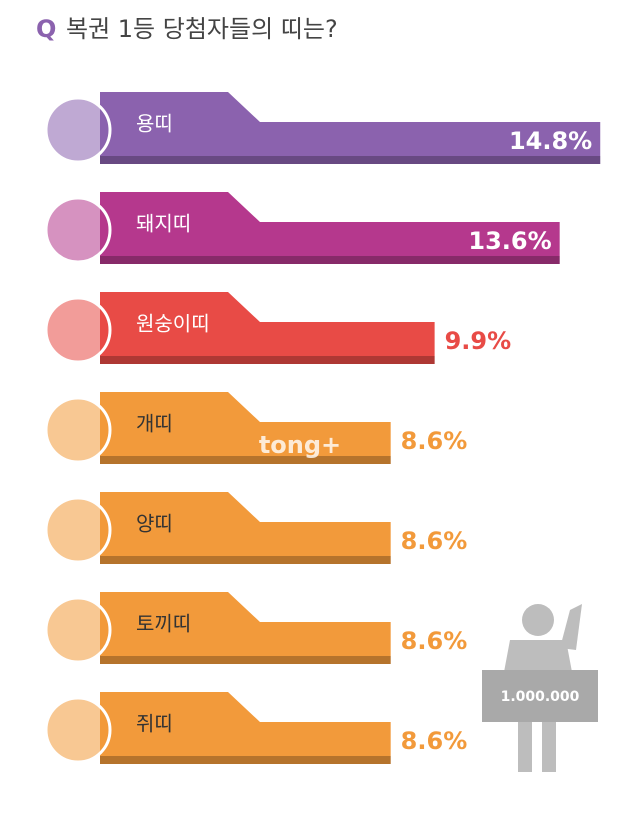 This screenshot has width=640, height=813. I want to click on category-label: 쥐띠, so click(154, 724).